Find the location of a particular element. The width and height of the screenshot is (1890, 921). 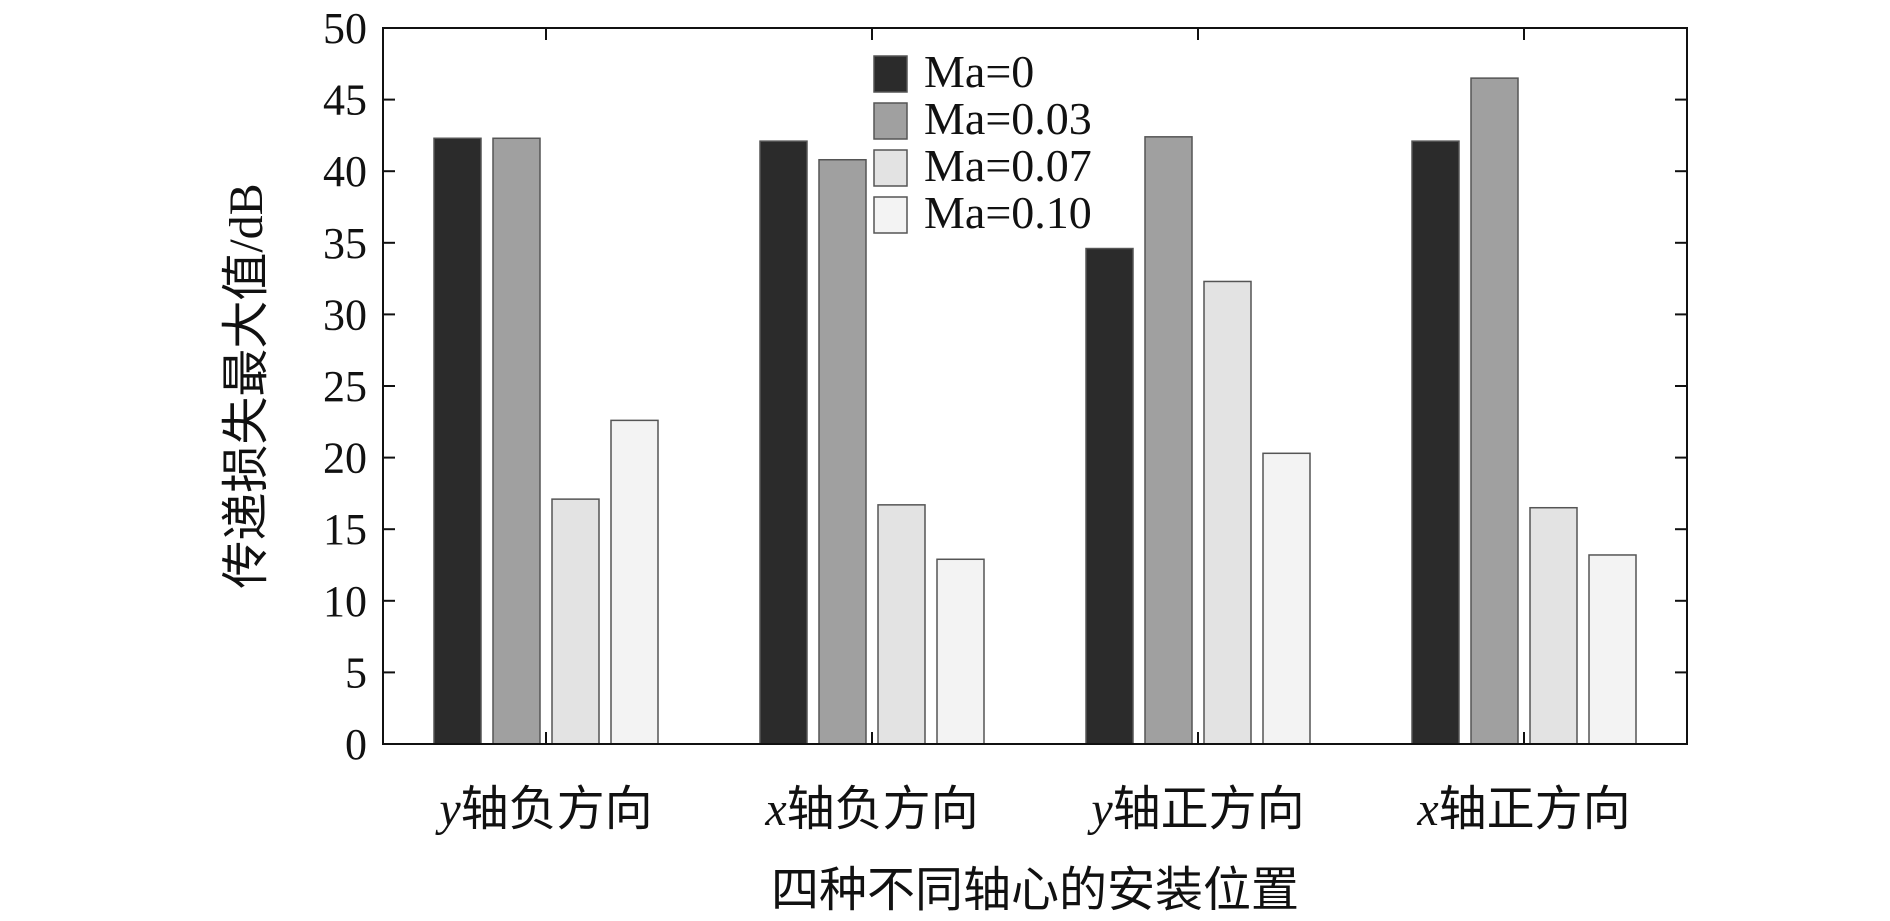

x-category-label: x轴负方向 is located at coordinates (871, 809).